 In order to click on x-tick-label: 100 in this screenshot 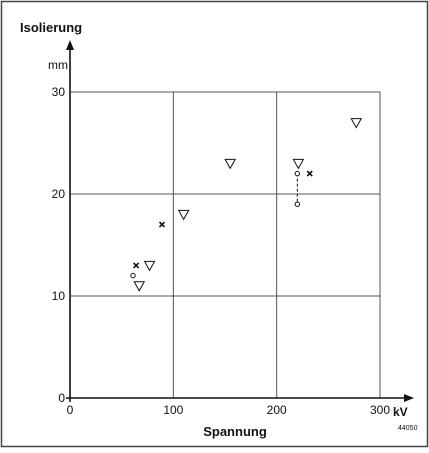, I will do `click(173, 410)`.